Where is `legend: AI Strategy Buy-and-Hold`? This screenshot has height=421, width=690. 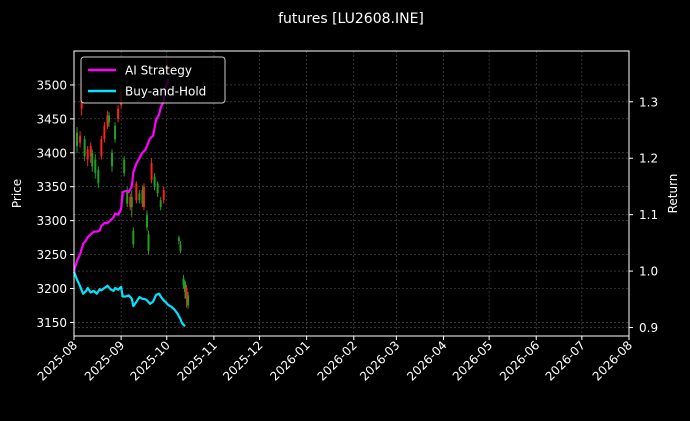
legend: AI Strategy Buy-and-Hold is located at coordinates (153, 80).